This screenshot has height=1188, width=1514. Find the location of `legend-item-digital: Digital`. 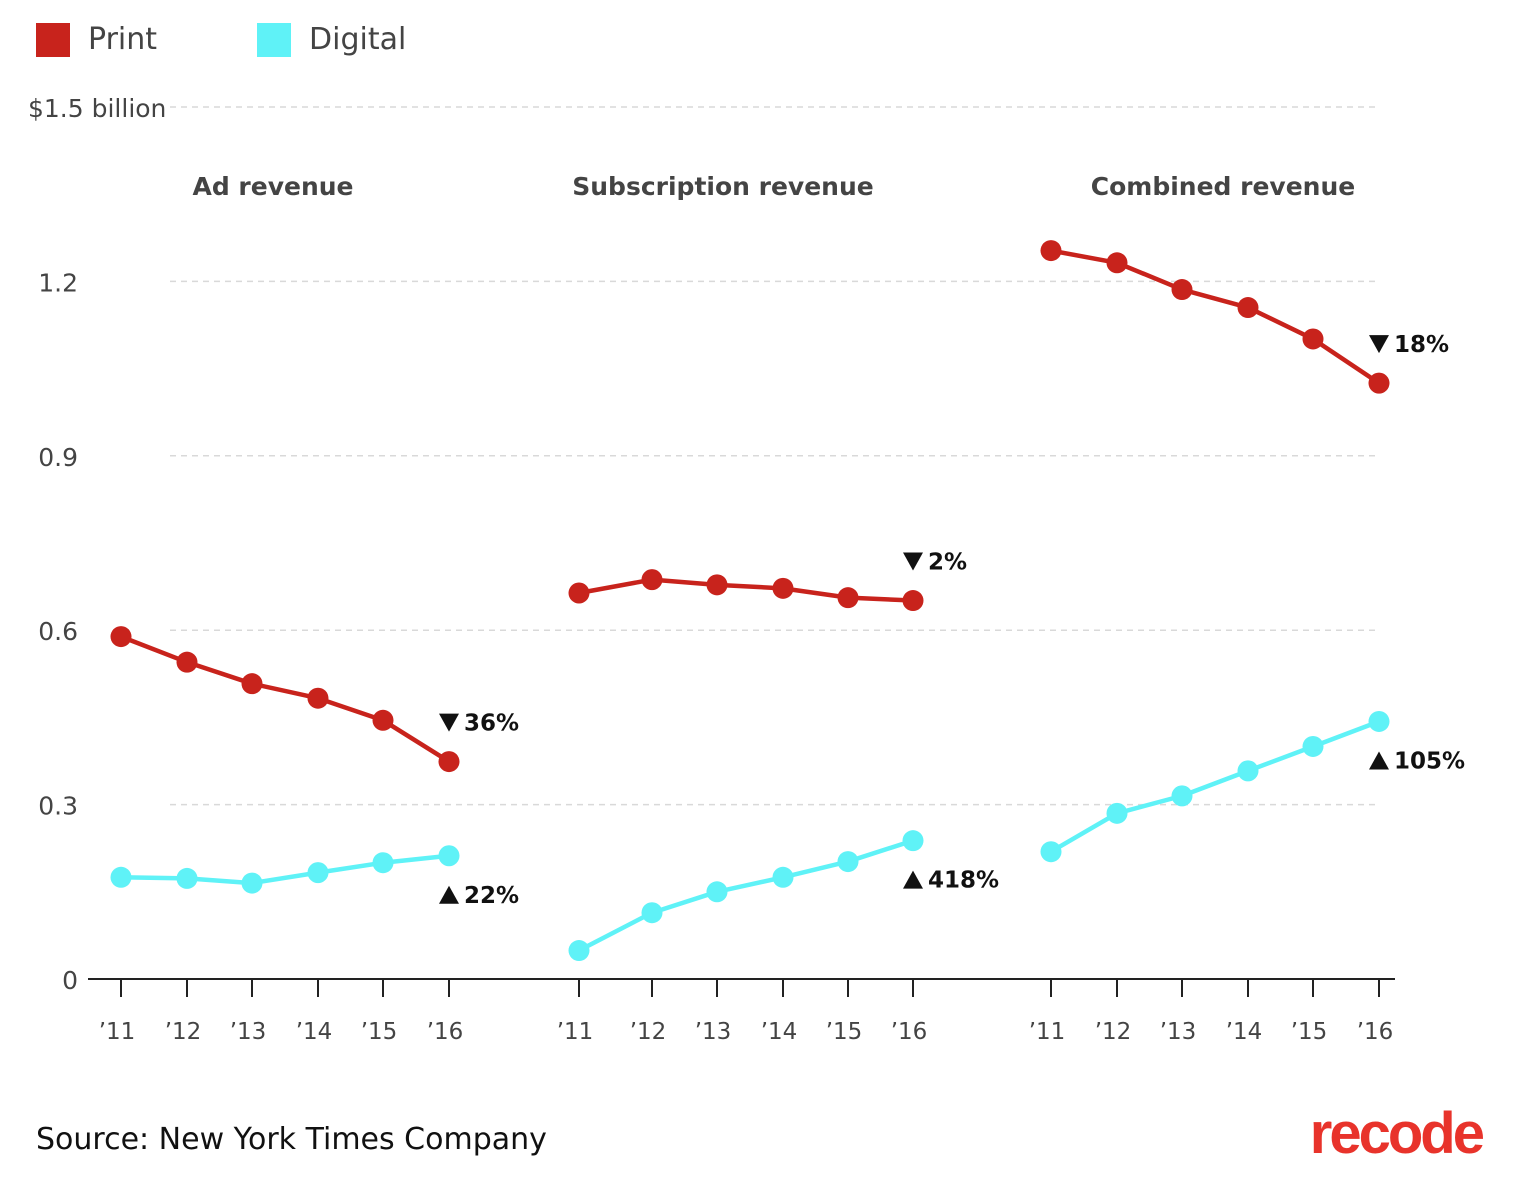

legend-item-digital: Digital is located at coordinates (331, 39).